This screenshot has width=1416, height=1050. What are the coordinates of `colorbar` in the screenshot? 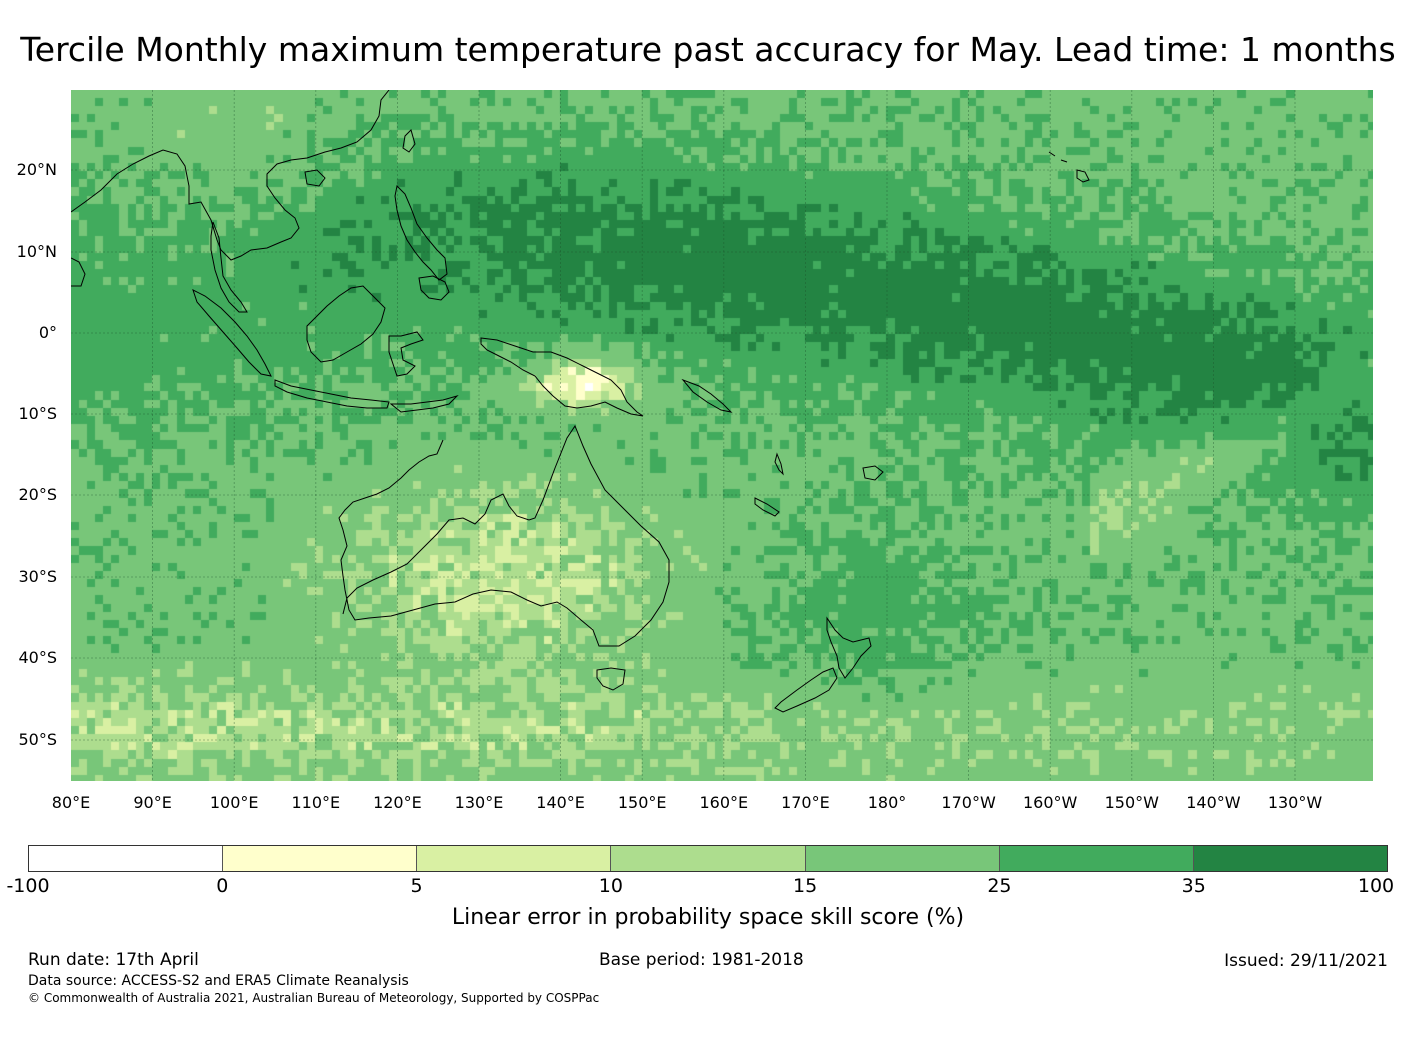 It's located at (708, 858).